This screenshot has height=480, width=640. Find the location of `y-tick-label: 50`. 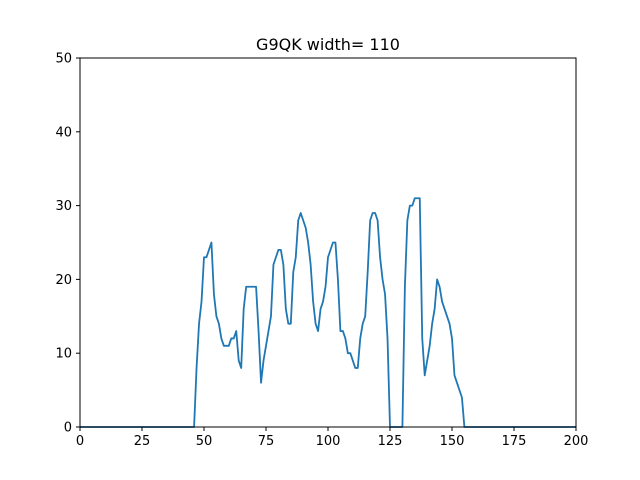

y-tick-label: 50 is located at coordinates (63, 59).